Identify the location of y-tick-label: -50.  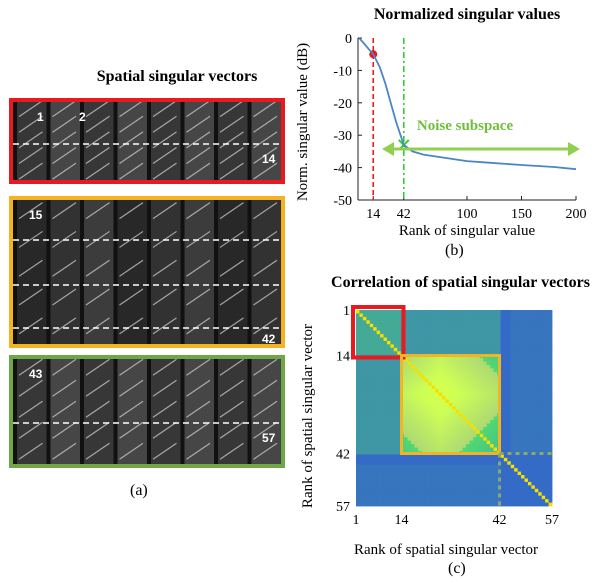
(342, 201).